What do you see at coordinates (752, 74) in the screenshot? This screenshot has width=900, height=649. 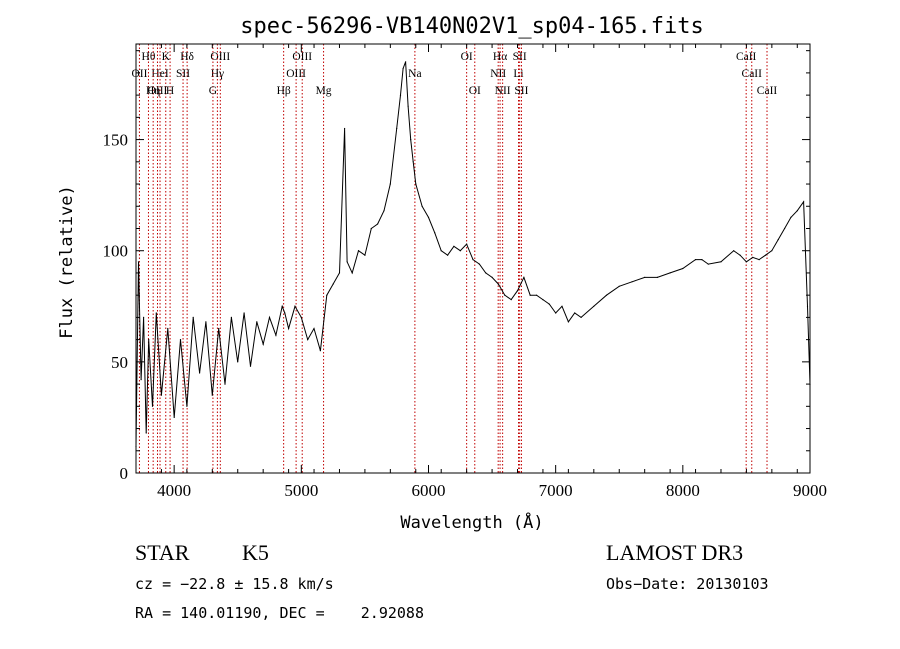 I see `line-label: CaII` at bounding box center [752, 74].